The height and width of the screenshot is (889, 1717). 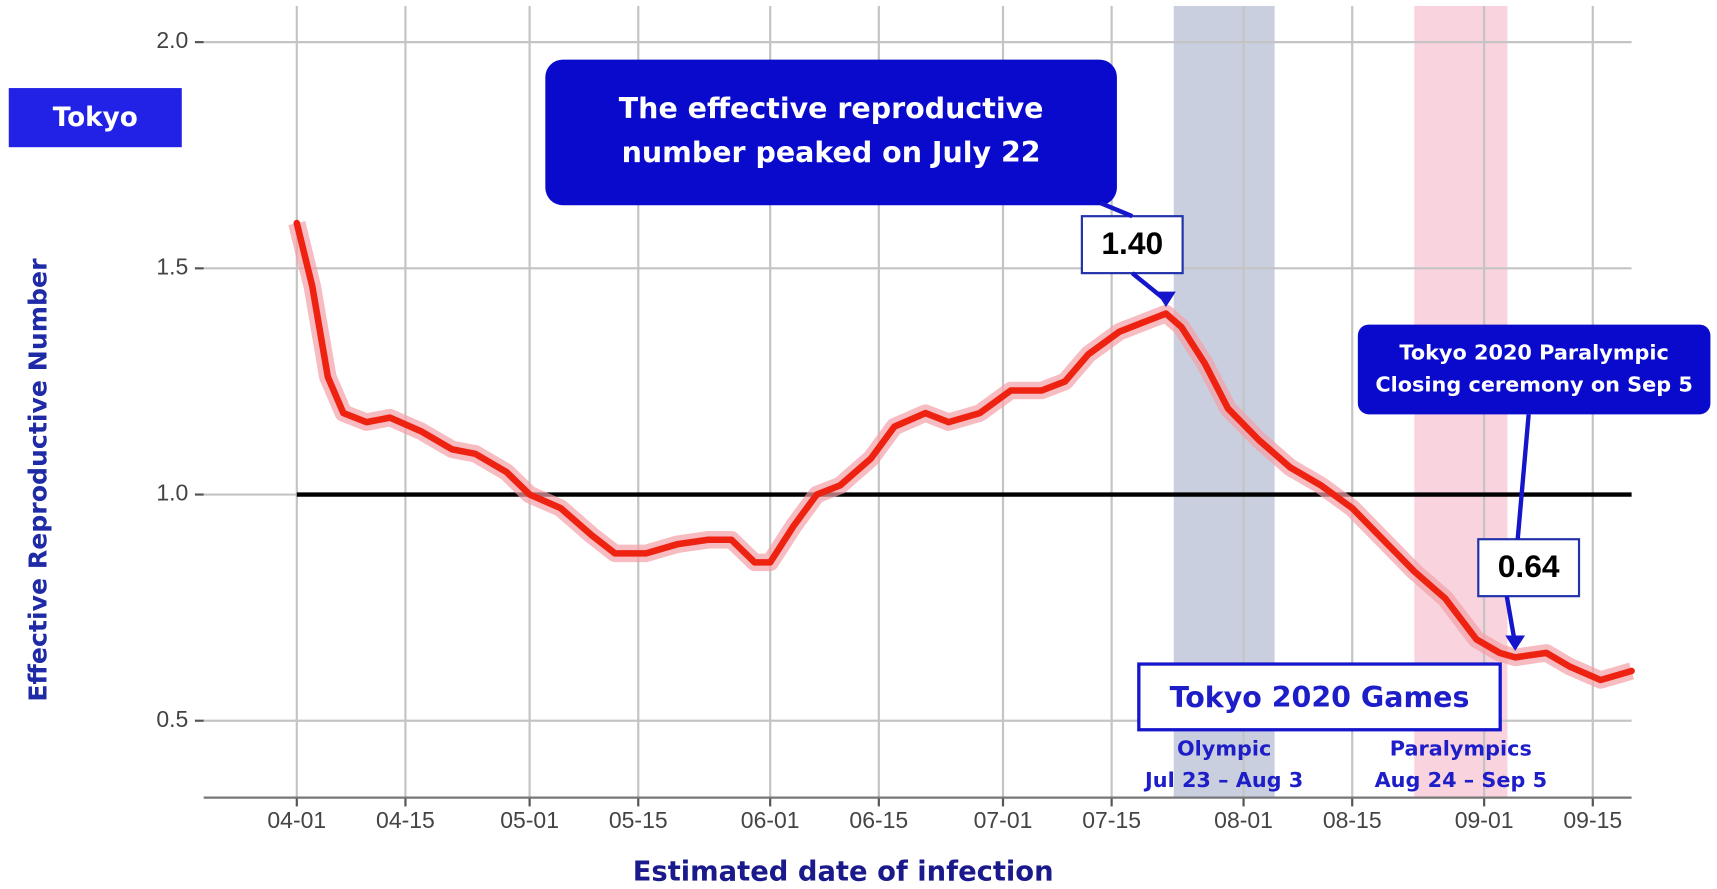 I want to click on x-axis-title: Estimated date of infection, so click(x=843, y=872).